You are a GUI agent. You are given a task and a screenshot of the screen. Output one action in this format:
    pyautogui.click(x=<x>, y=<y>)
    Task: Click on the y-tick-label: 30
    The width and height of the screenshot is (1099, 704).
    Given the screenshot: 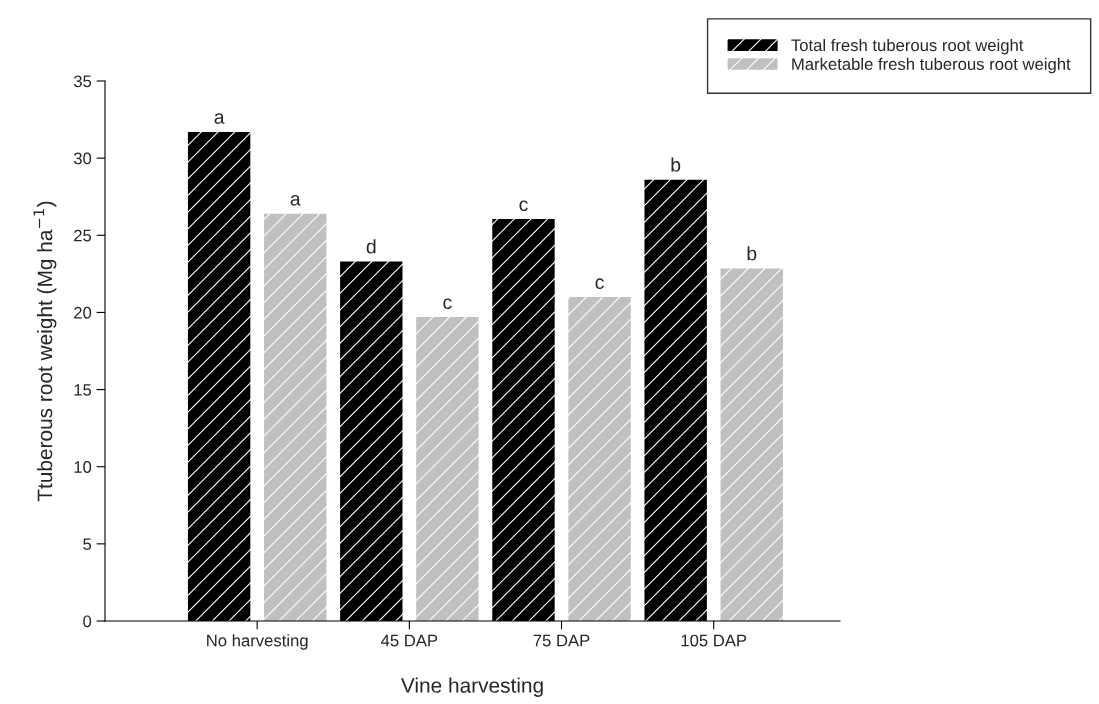 What is the action you would take?
    pyautogui.click(x=82, y=158)
    